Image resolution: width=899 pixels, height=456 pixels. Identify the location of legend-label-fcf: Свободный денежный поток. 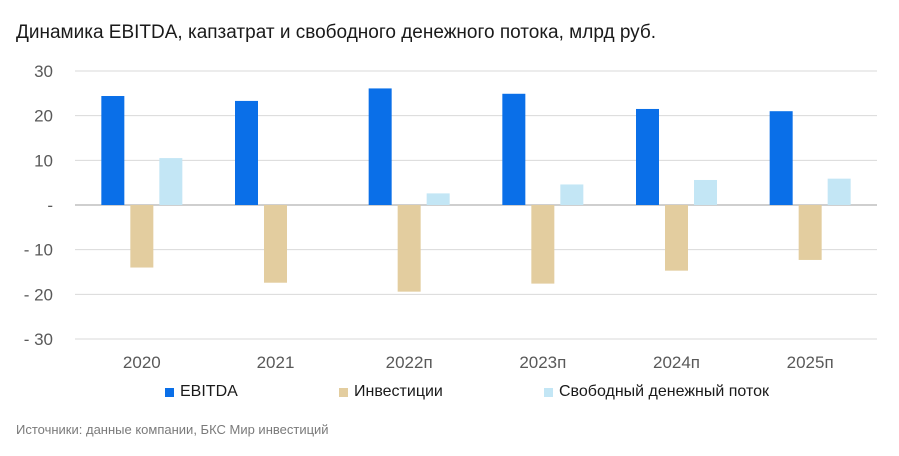
(664, 391).